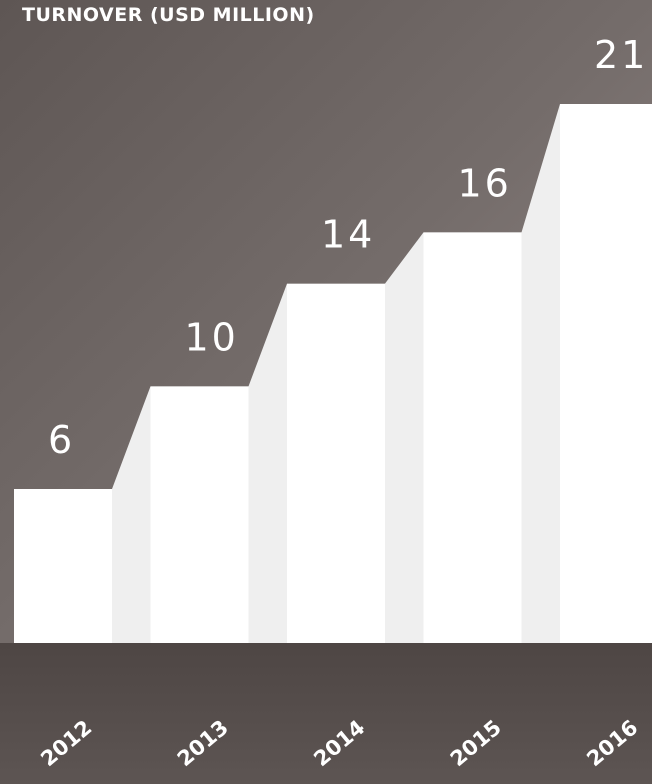 The height and width of the screenshot is (784, 652). What do you see at coordinates (612, 743) in the screenshot?
I see `tick-label-2016: 2016` at bounding box center [612, 743].